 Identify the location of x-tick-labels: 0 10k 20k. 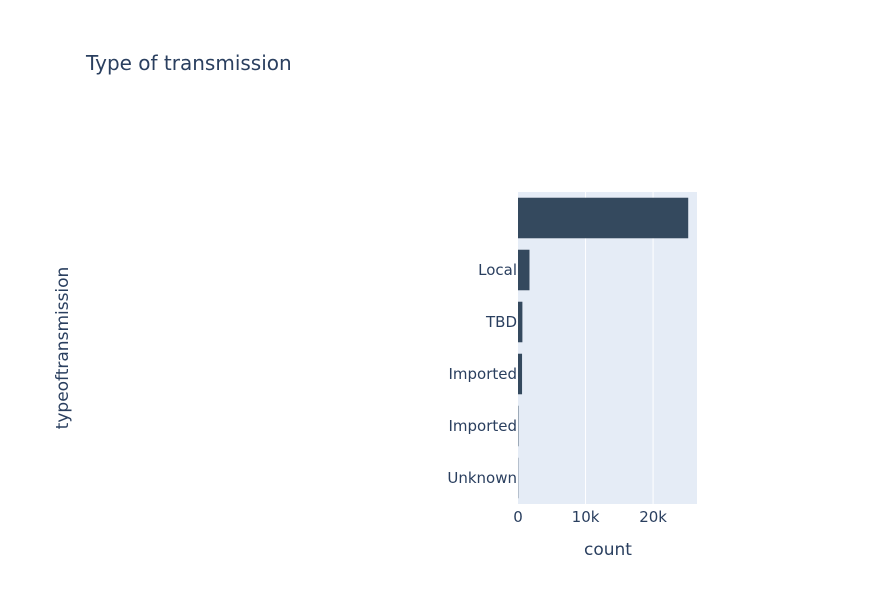
(590, 517).